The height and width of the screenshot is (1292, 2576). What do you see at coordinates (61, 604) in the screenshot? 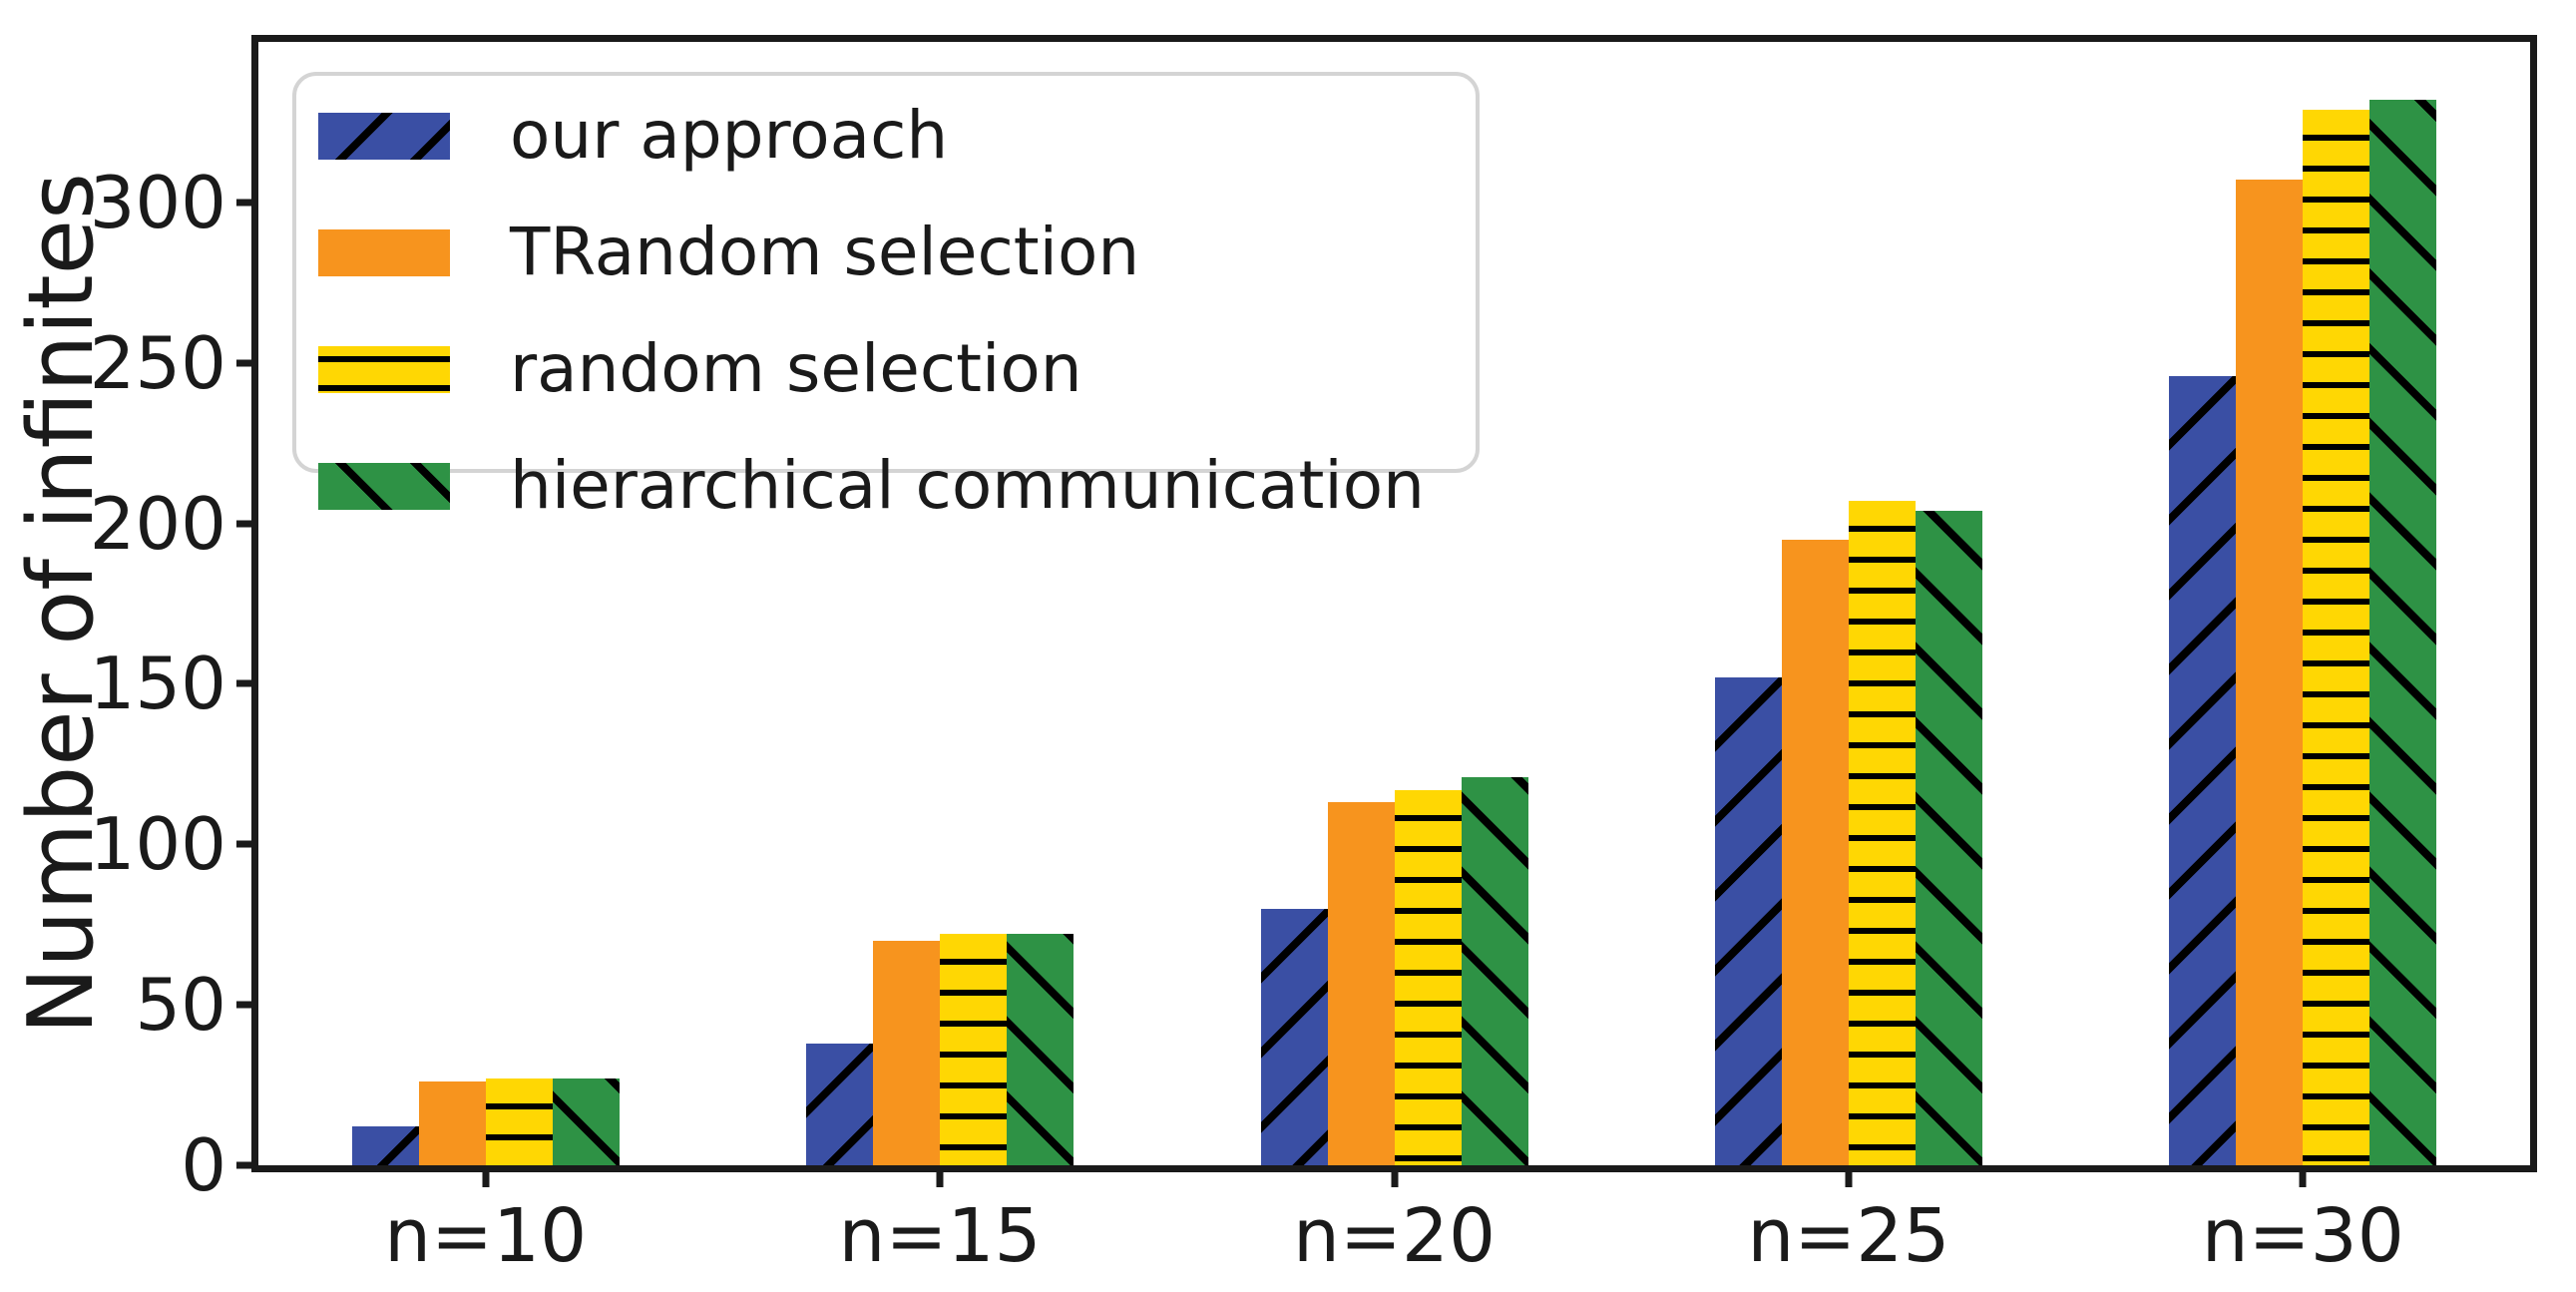
I see `y-axis-label: Number of infinites` at bounding box center [61, 604].